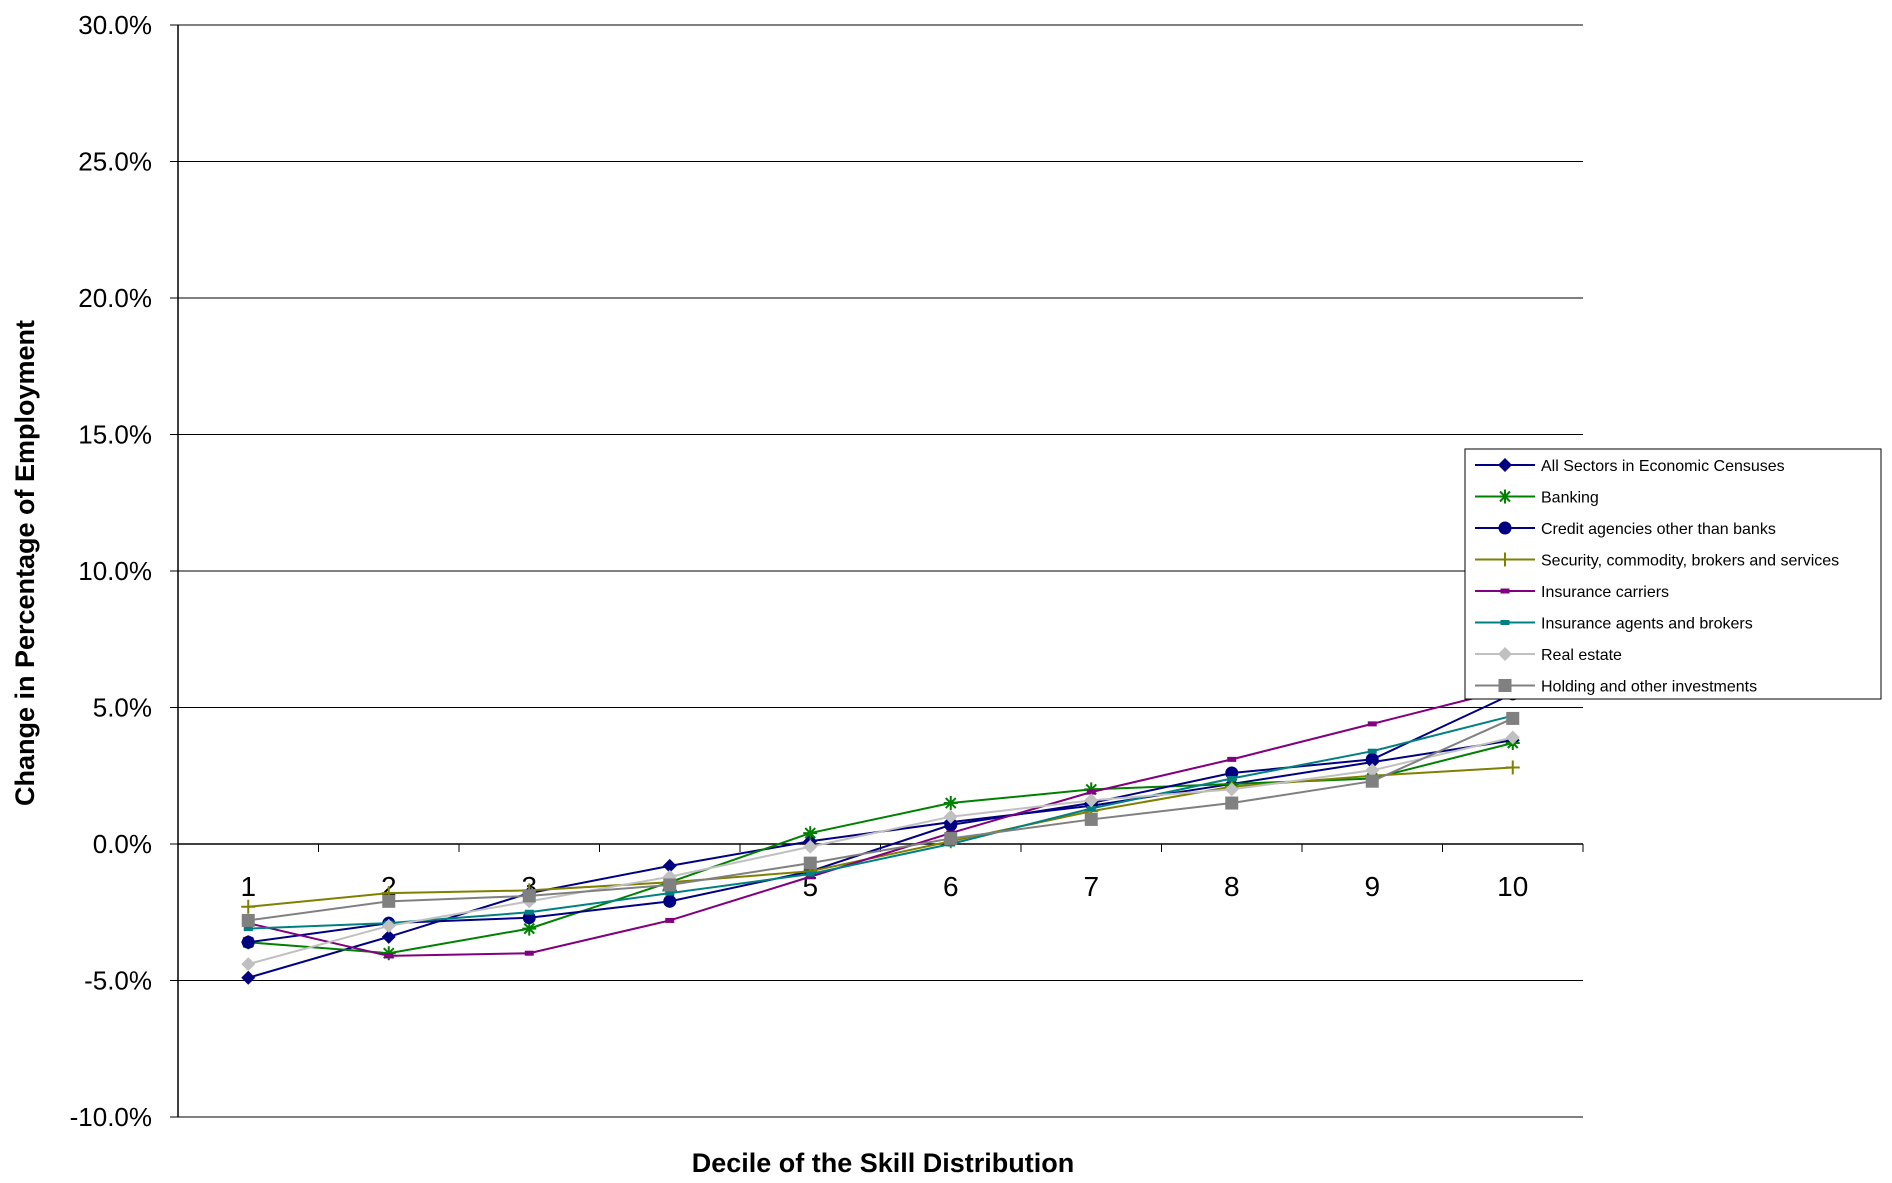 This screenshot has width=1892, height=1183. I want to click on legend-entry: Credit agencies other than banks, so click(1625, 529).